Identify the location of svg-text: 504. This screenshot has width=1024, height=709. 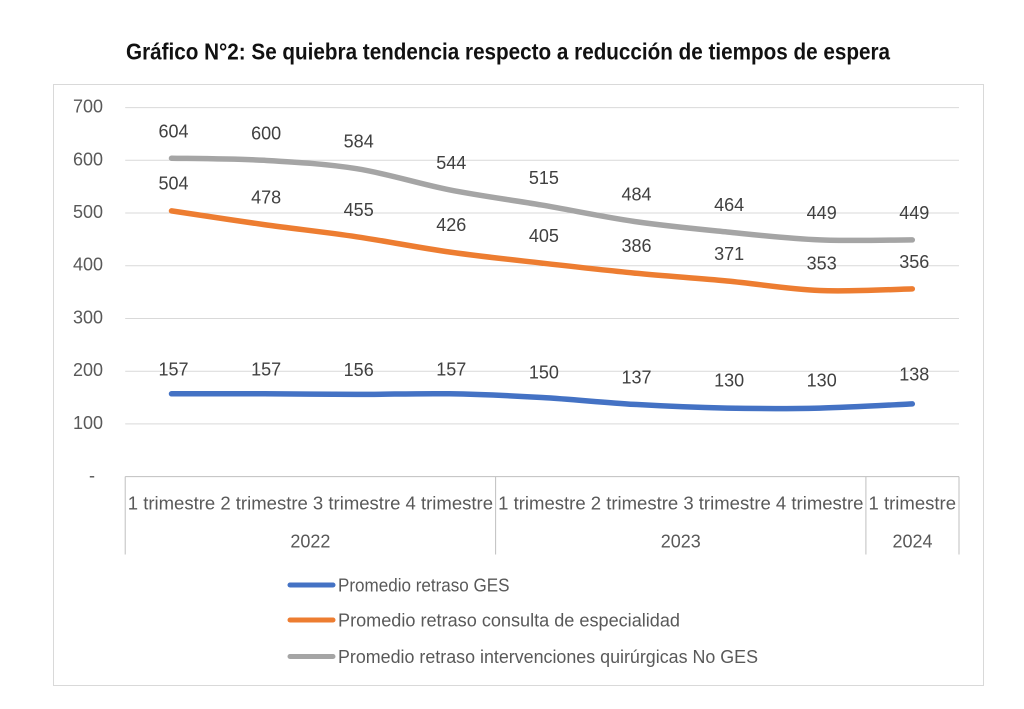
(173, 184).